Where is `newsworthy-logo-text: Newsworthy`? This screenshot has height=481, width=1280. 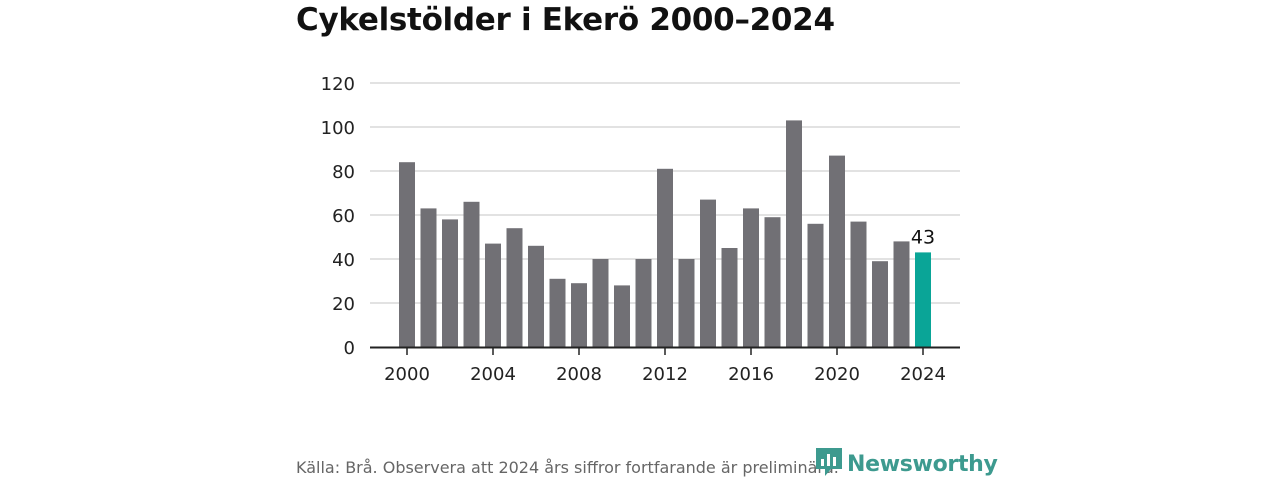
newsworthy-logo-text: Newsworthy is located at coordinates (922, 464).